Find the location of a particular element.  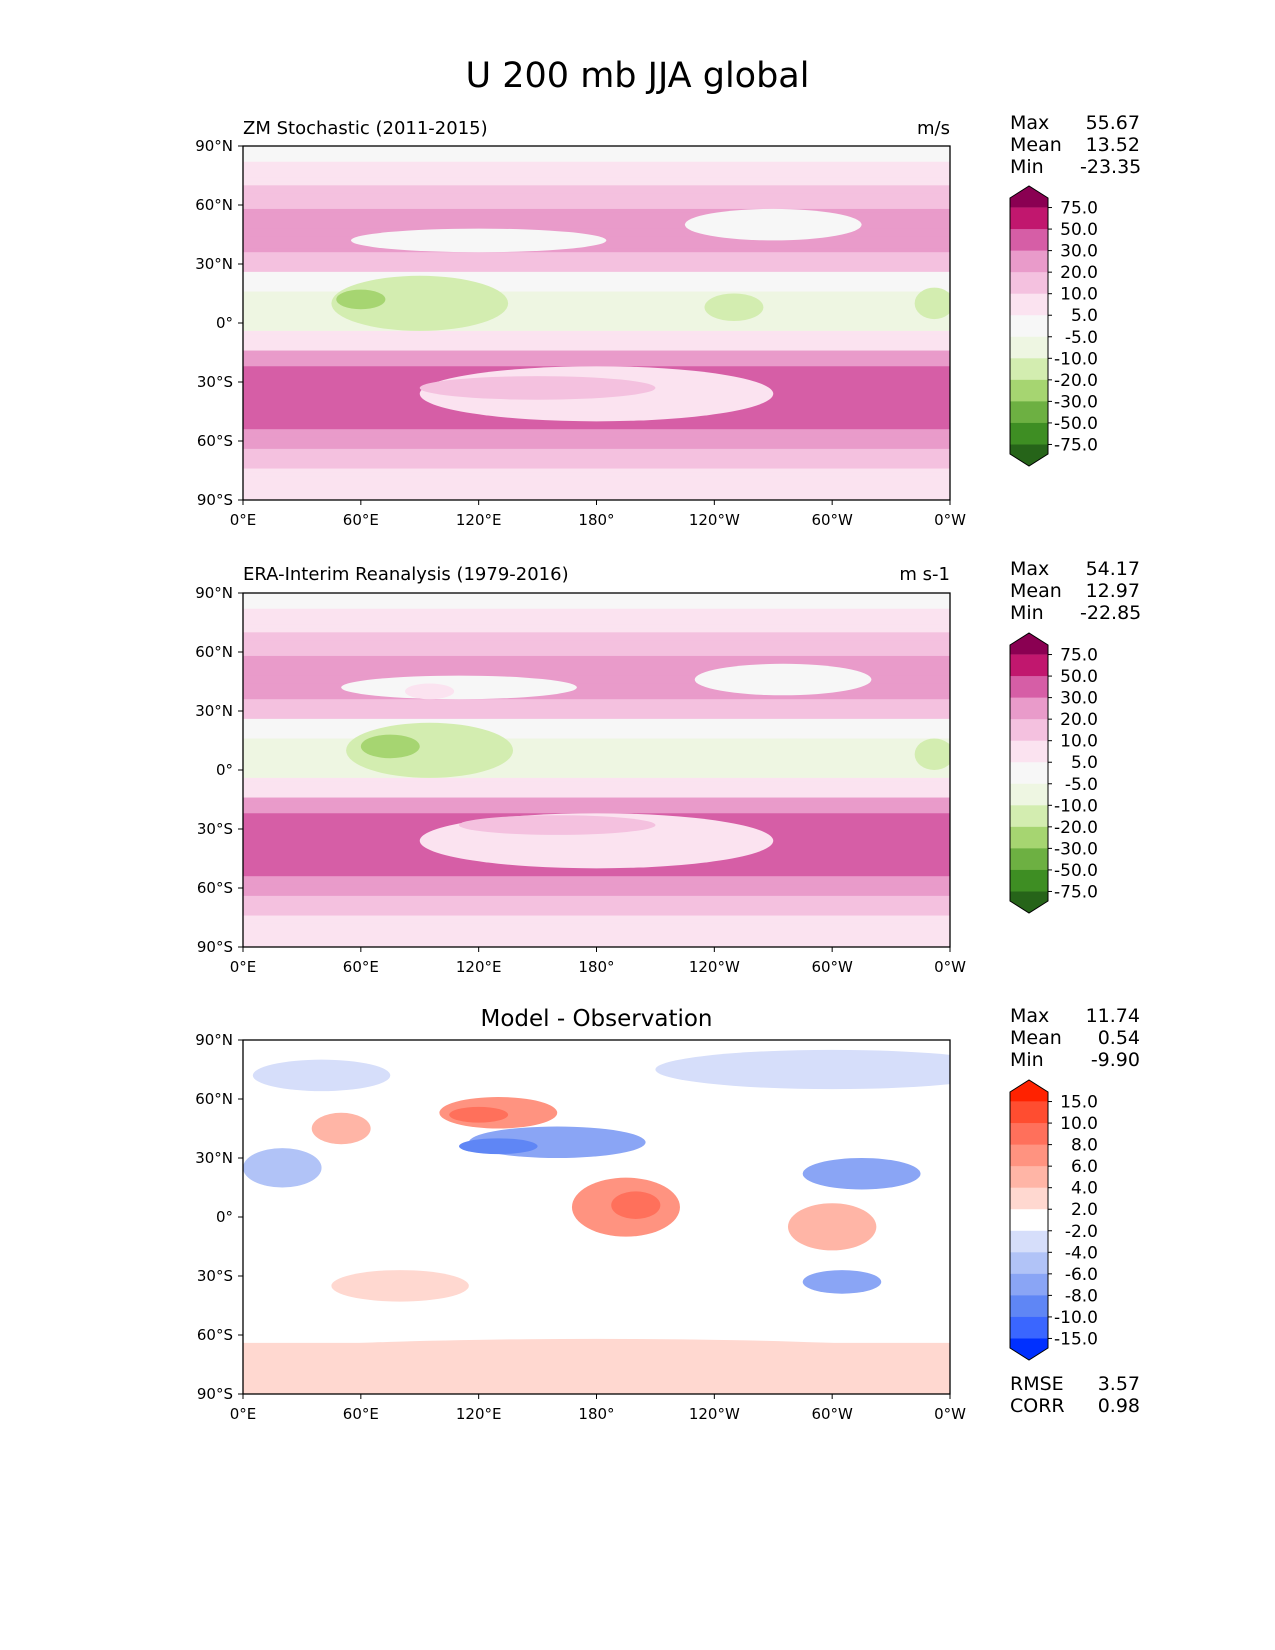

x-tick-label: 60°E is located at coordinates (361, 967).